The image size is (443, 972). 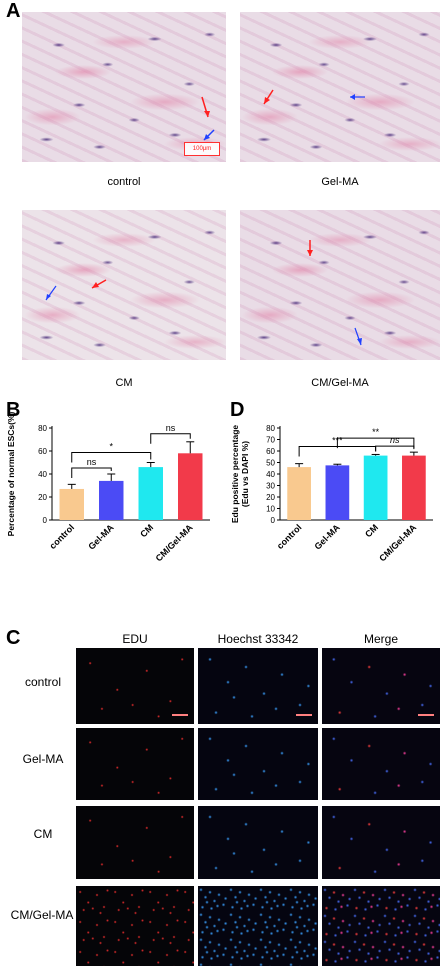 What do you see at coordinates (245, 474) in the screenshot?
I see `y-axis-label: (Edu vs DAPI %)` at bounding box center [245, 474].